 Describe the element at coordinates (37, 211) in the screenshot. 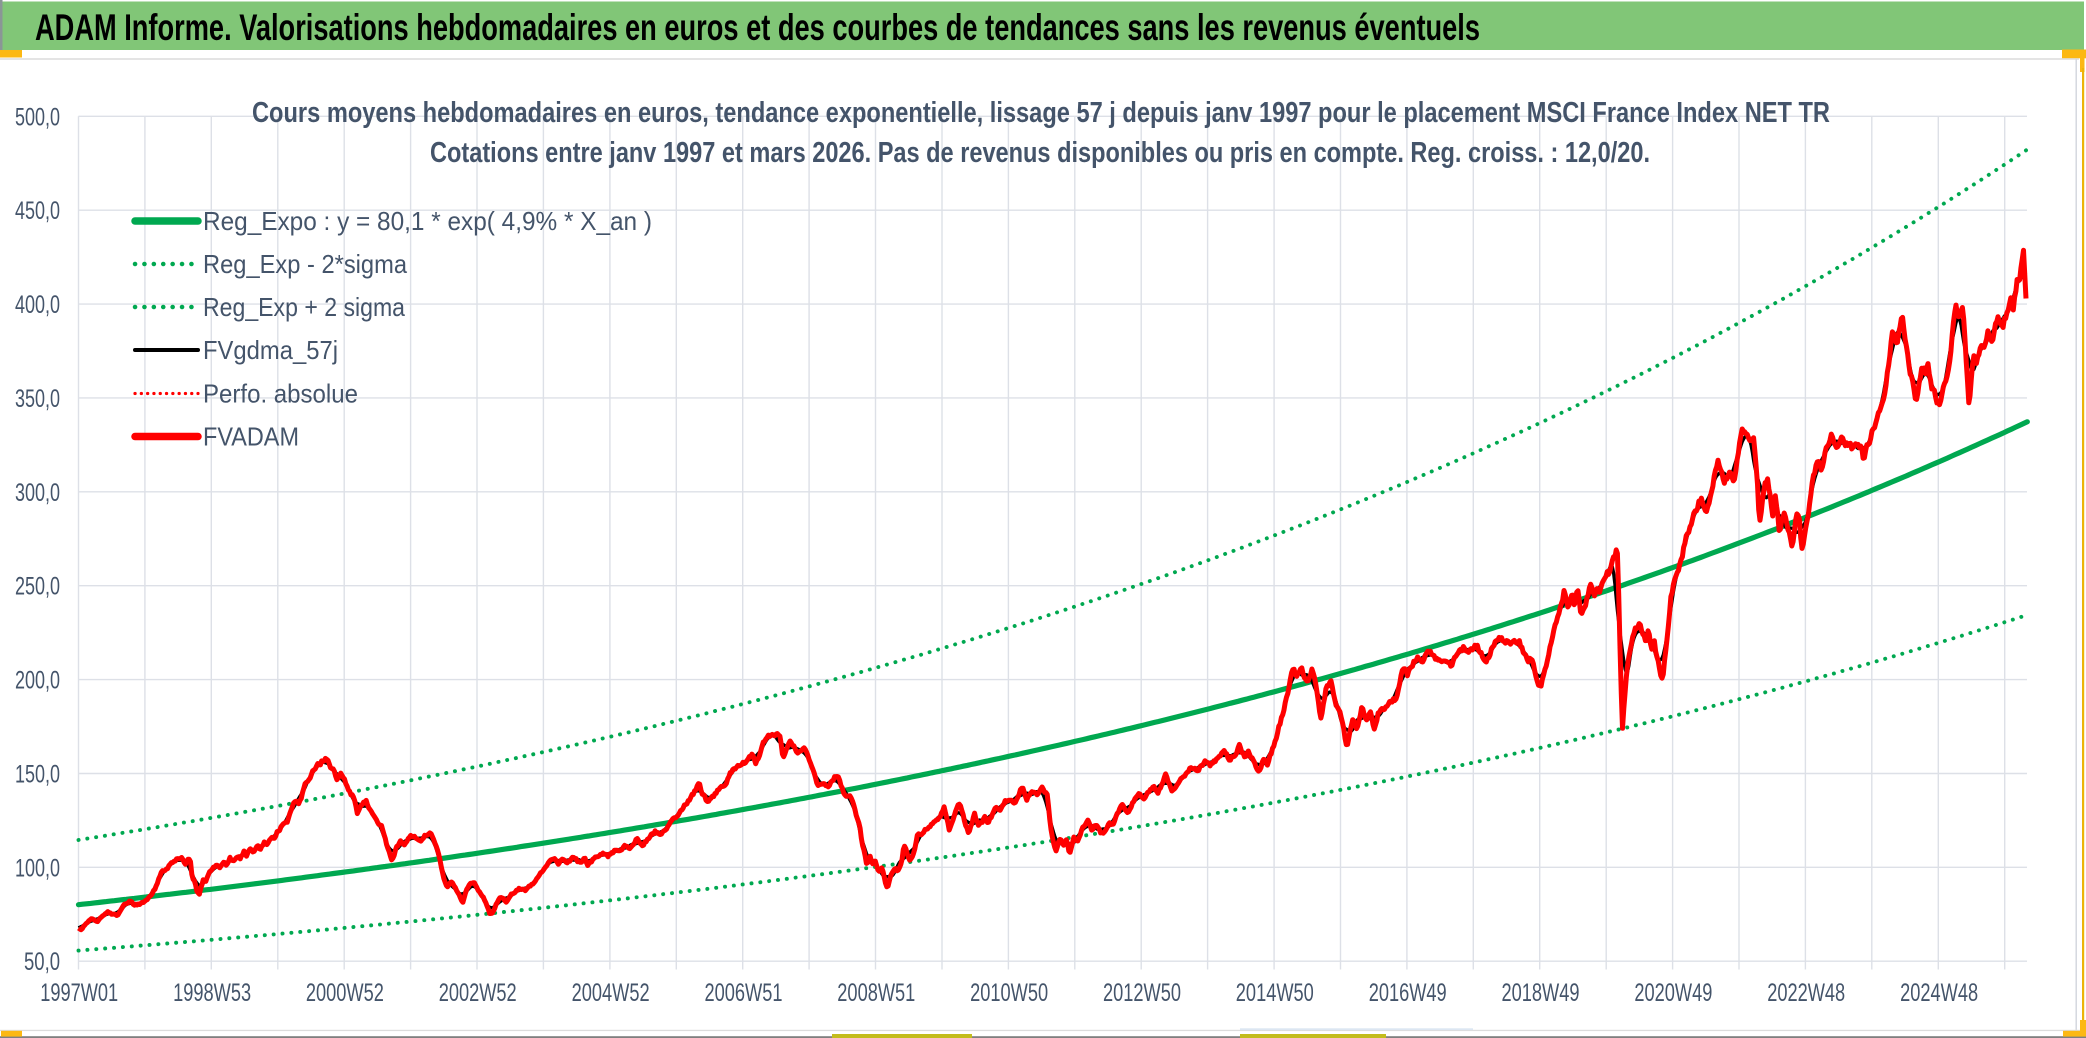

I see `svg-text: 450,0` at that location.